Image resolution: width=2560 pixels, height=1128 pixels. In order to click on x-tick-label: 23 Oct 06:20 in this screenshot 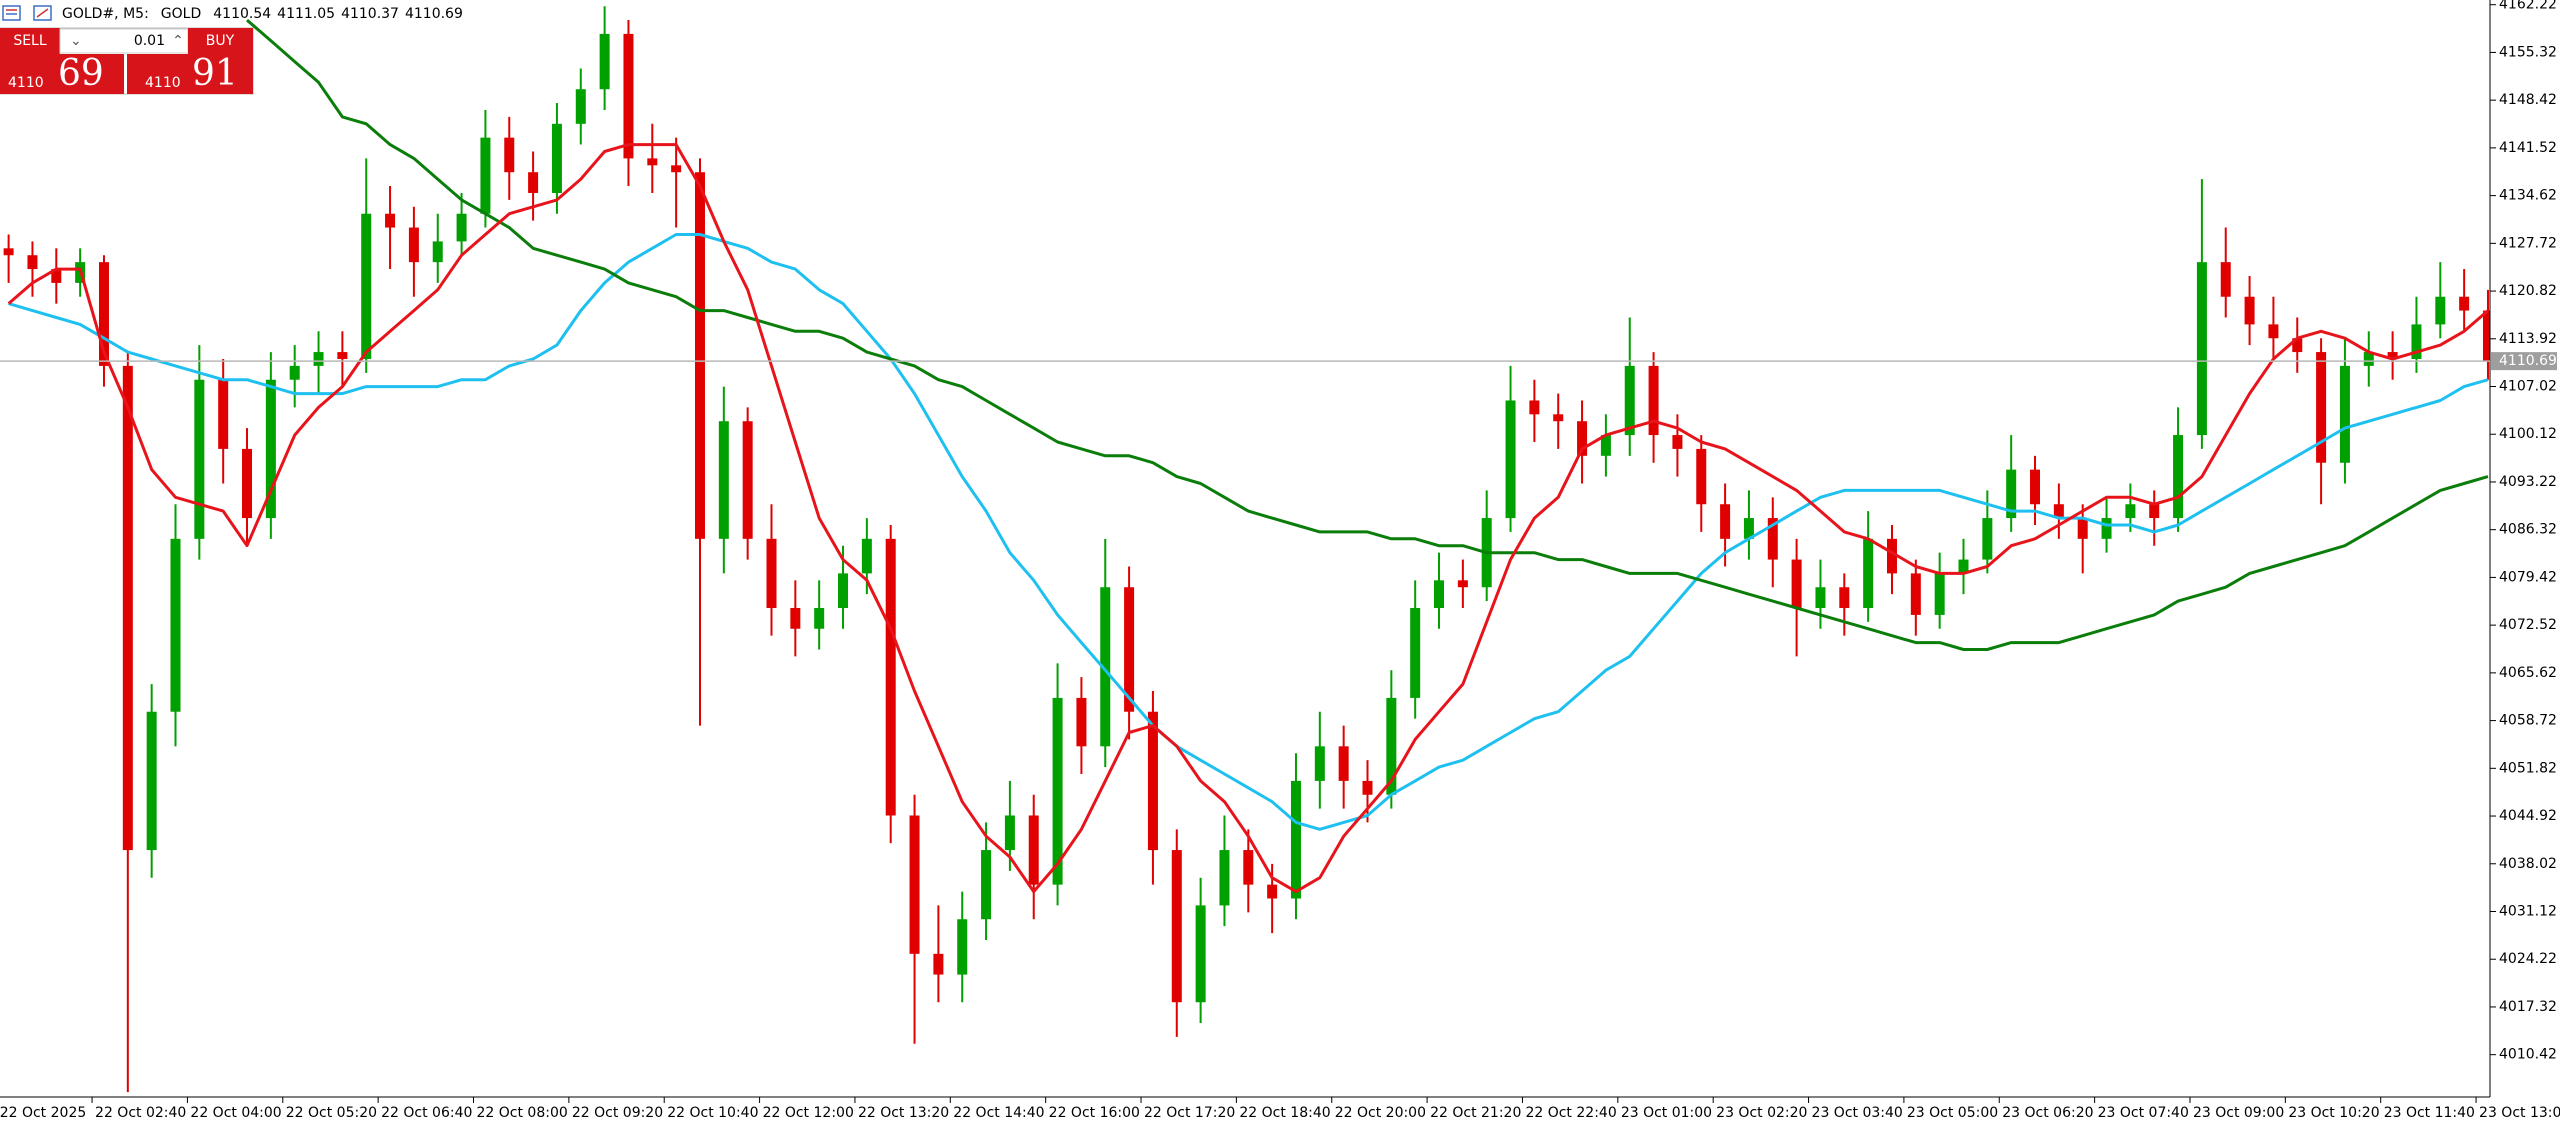, I will do `click(2047, 1113)`.